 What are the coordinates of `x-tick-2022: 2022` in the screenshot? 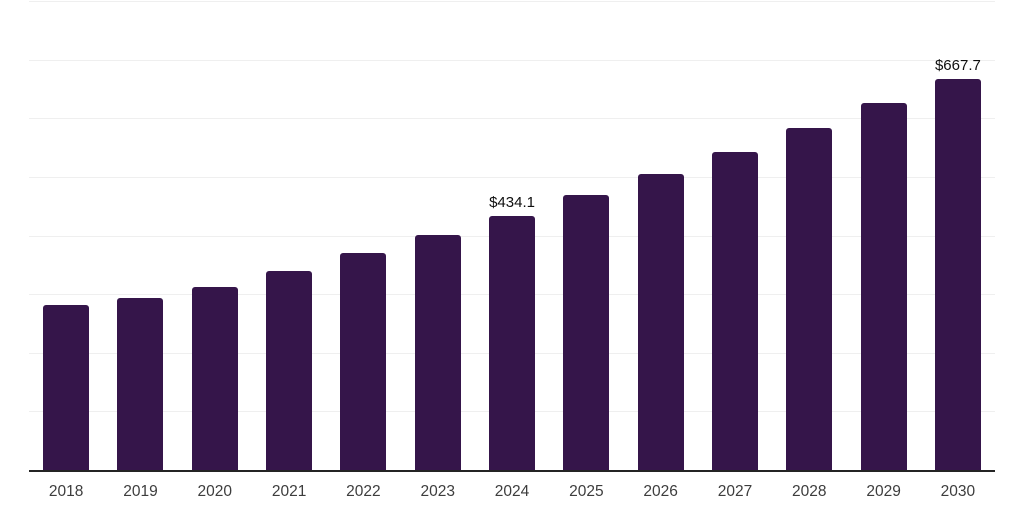 It's located at (363, 491).